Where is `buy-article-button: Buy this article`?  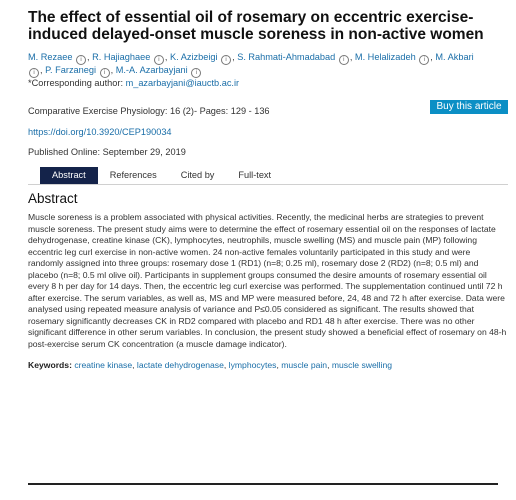 buy-article-button: Buy this article is located at coordinates (469, 107).